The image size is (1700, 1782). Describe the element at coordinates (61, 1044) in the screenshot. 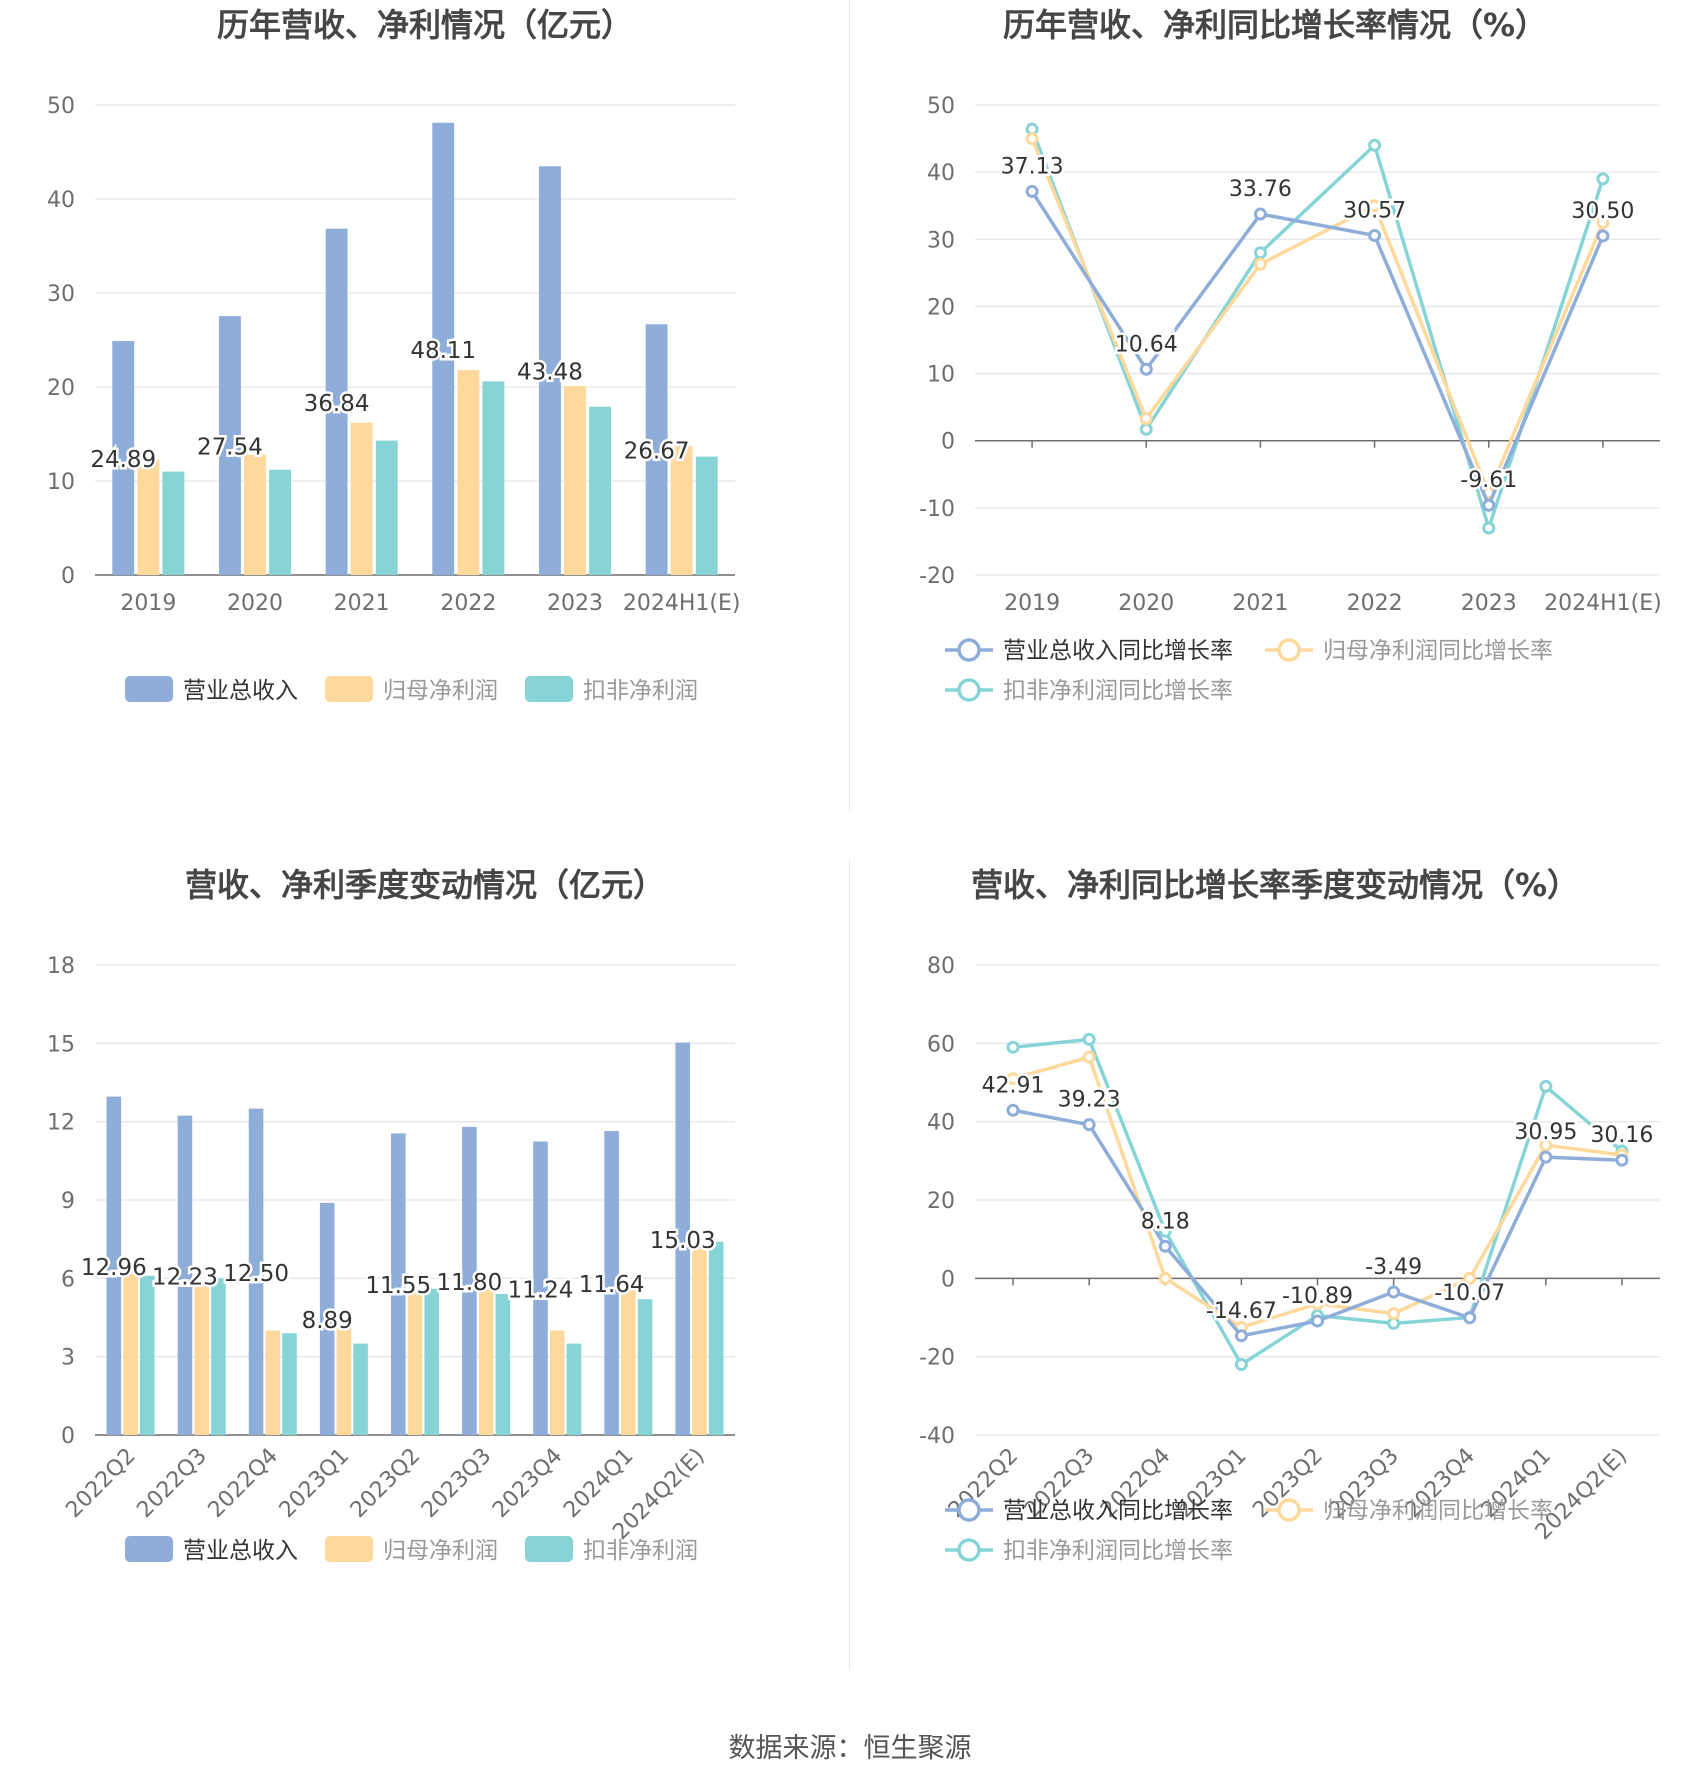

I see `y-tick-label: 15` at that location.